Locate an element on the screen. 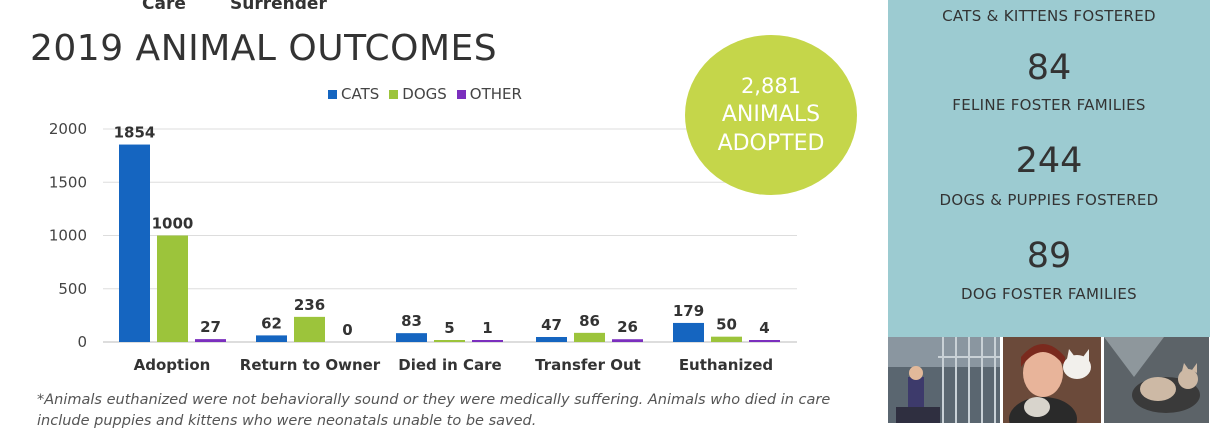  data-label-other-1: 0 is located at coordinates (347, 330).